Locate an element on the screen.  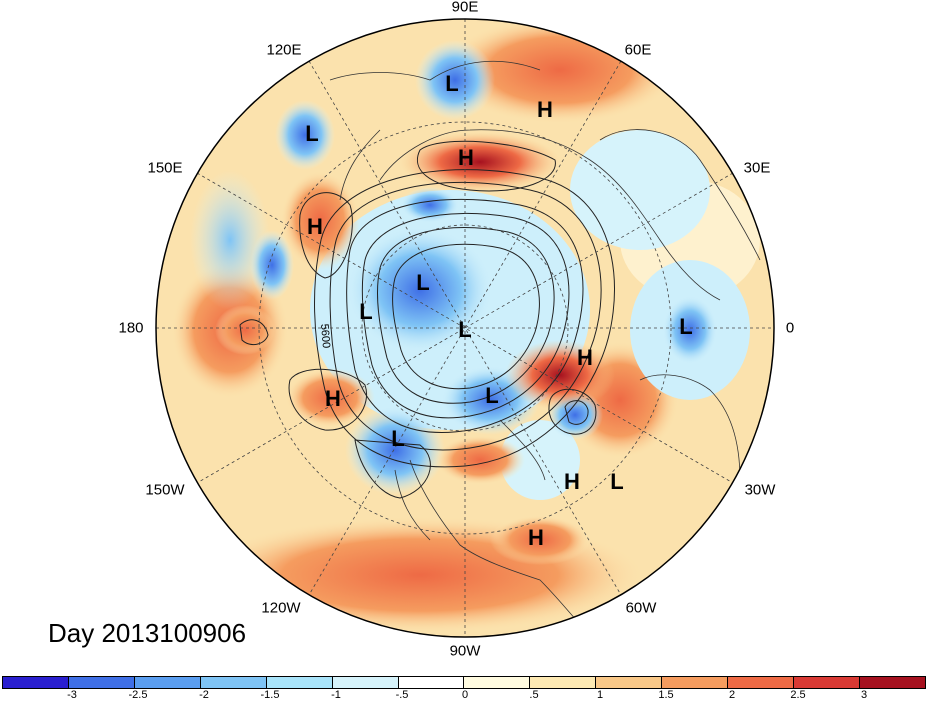
contour-label: 5600 is located at coordinates (325, 336).